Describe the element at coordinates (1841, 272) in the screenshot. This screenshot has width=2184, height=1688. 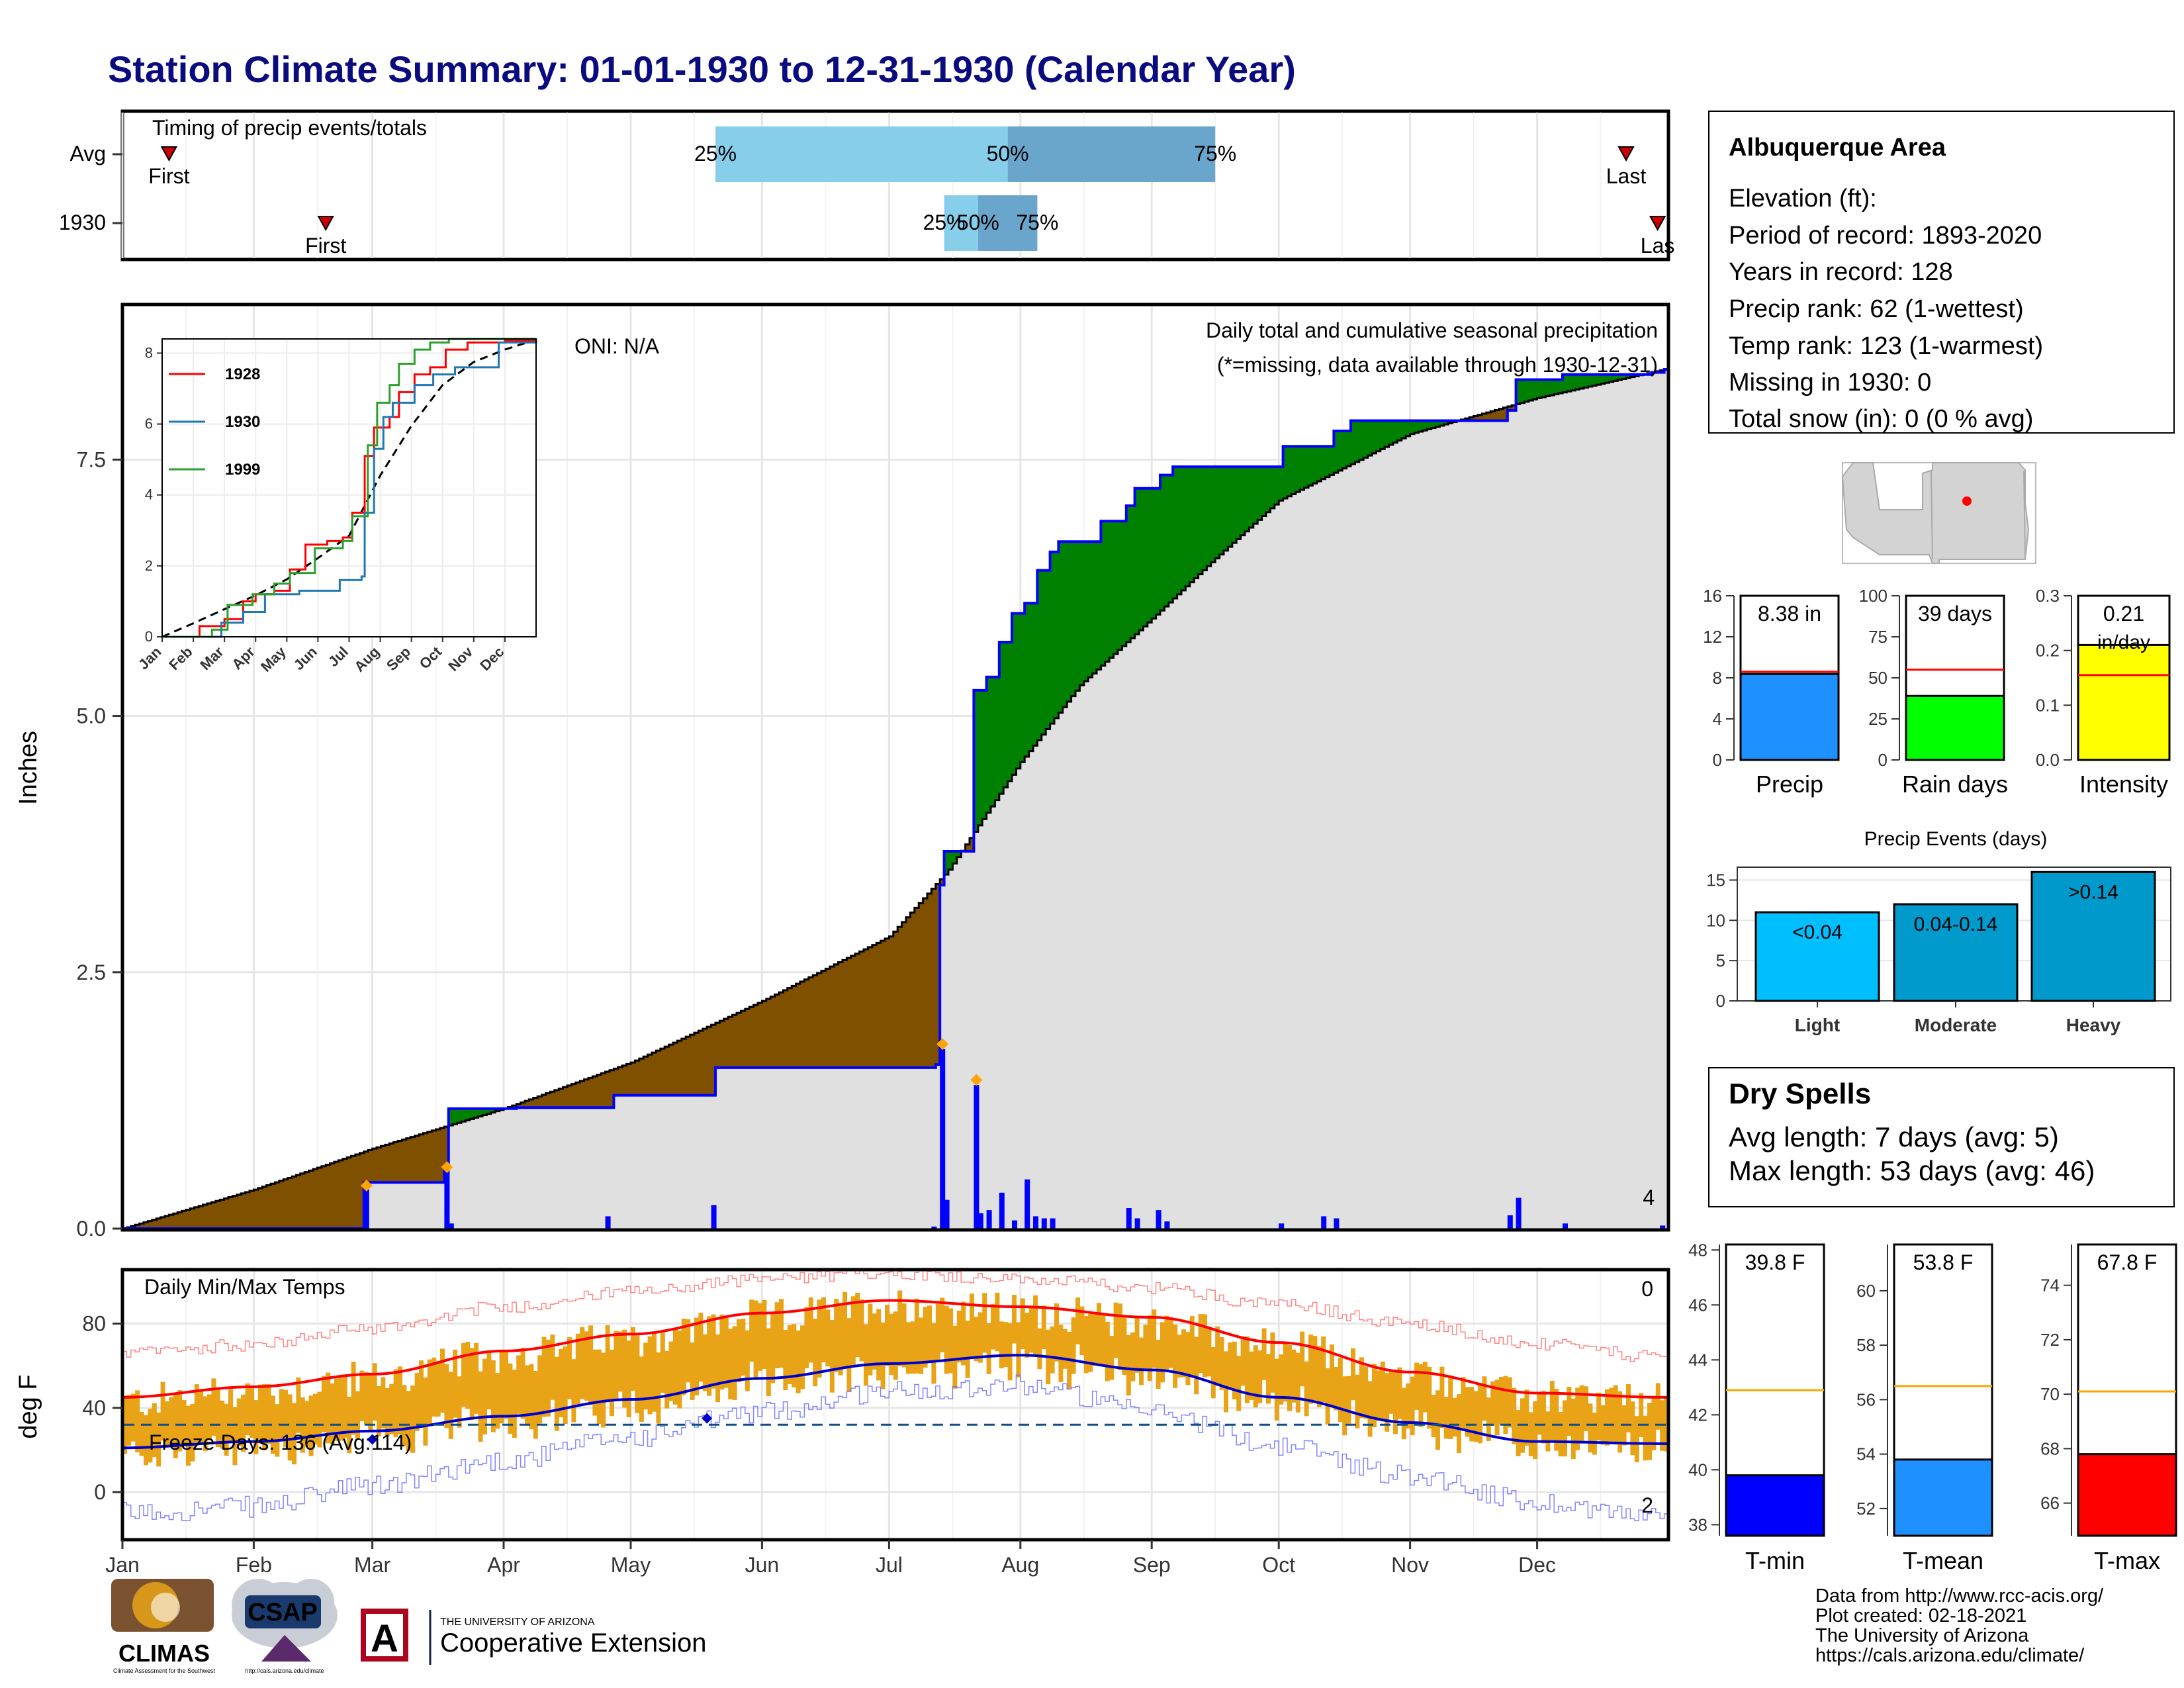
I see `station-line-years: Years in record: 128` at that location.